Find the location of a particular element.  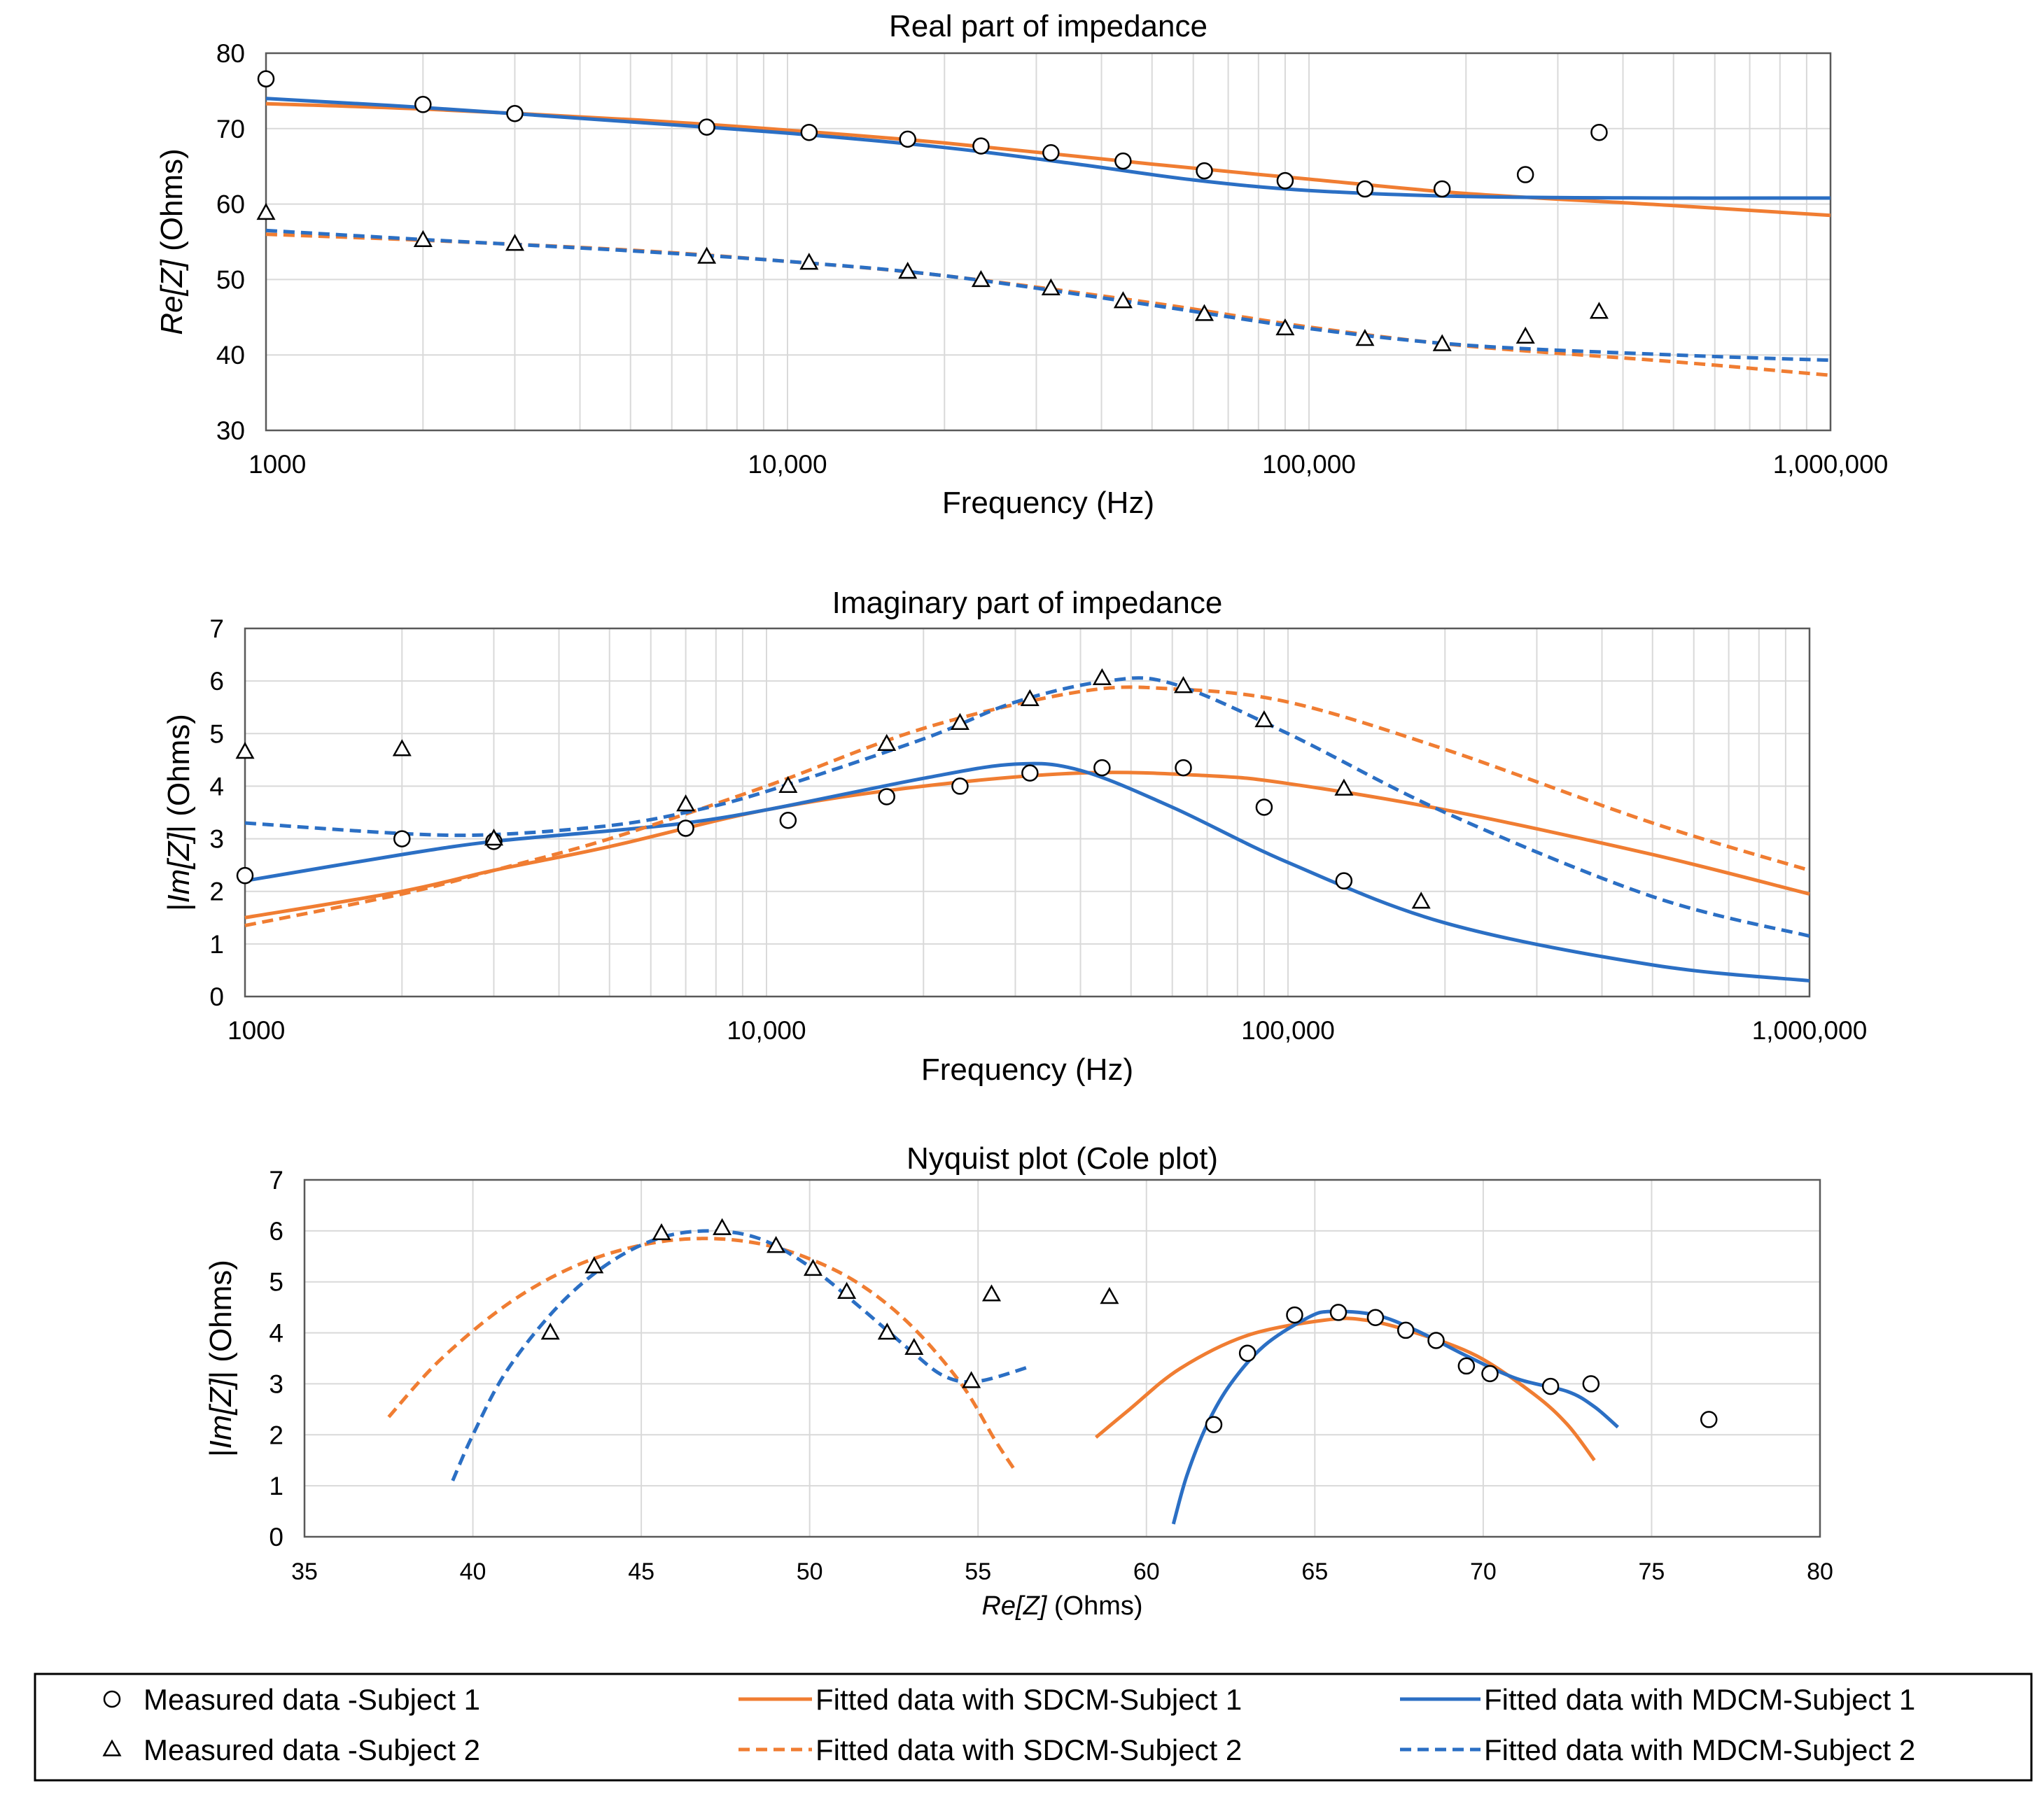

legend-item: Fitted data with SDCM-Subject 2 is located at coordinates (990, 1749).